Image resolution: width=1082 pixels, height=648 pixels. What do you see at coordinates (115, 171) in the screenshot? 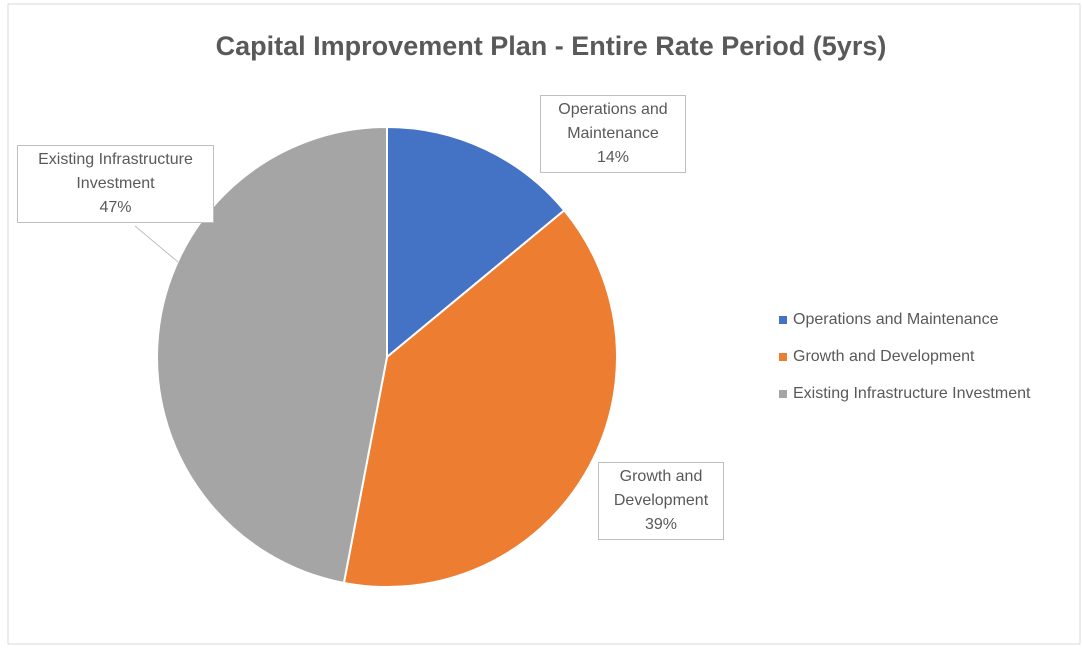
I see `data-label-category: Existing Infrastructure Investment` at bounding box center [115, 171].